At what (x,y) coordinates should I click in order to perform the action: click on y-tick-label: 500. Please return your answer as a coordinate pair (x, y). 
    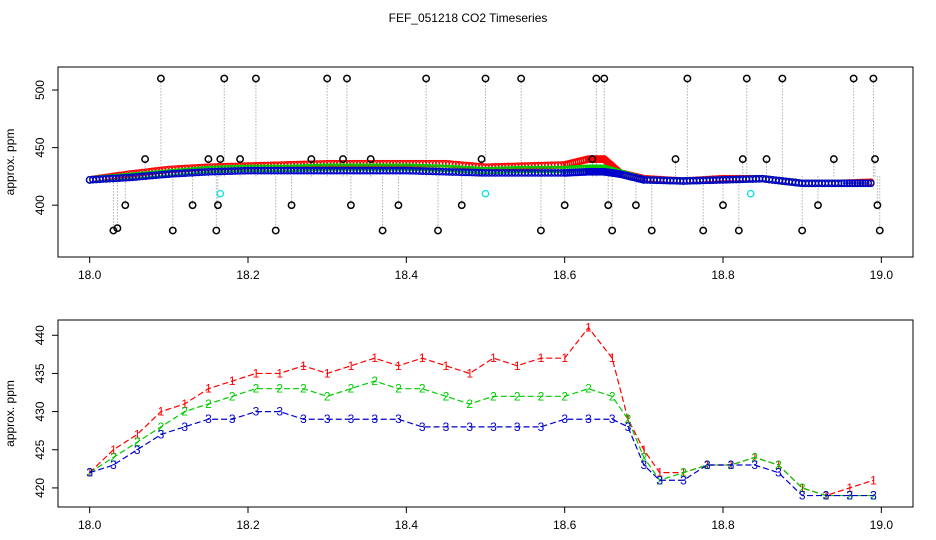
    Looking at the image, I should click on (40, 90).